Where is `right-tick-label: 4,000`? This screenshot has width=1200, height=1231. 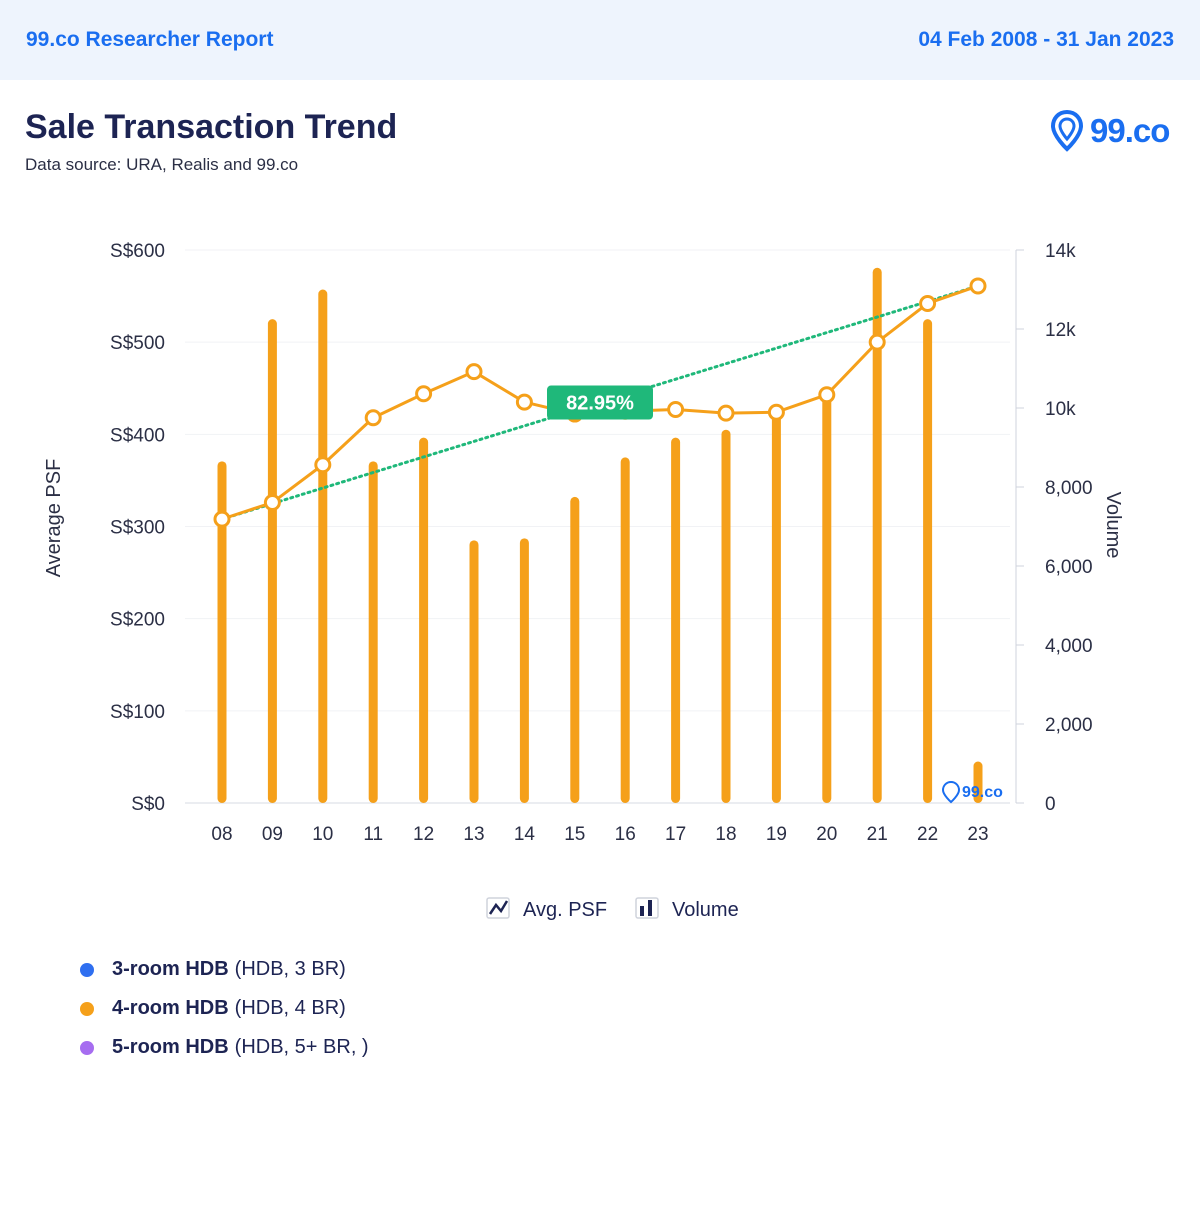 right-tick-label: 4,000 is located at coordinates (1069, 646).